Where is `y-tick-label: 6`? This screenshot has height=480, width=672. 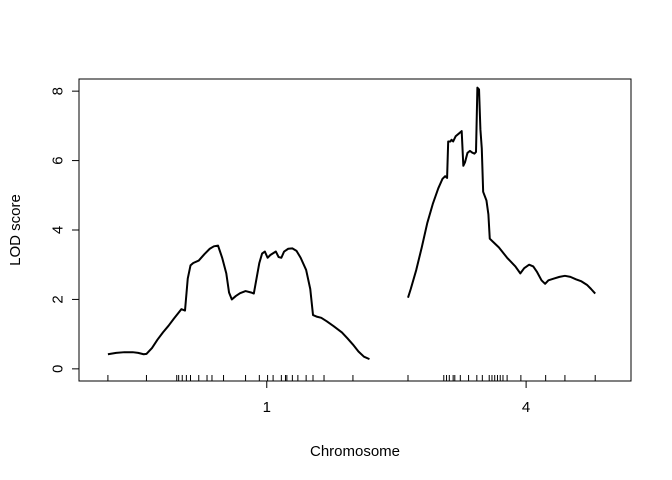
y-tick-label: 6 is located at coordinates (57, 160).